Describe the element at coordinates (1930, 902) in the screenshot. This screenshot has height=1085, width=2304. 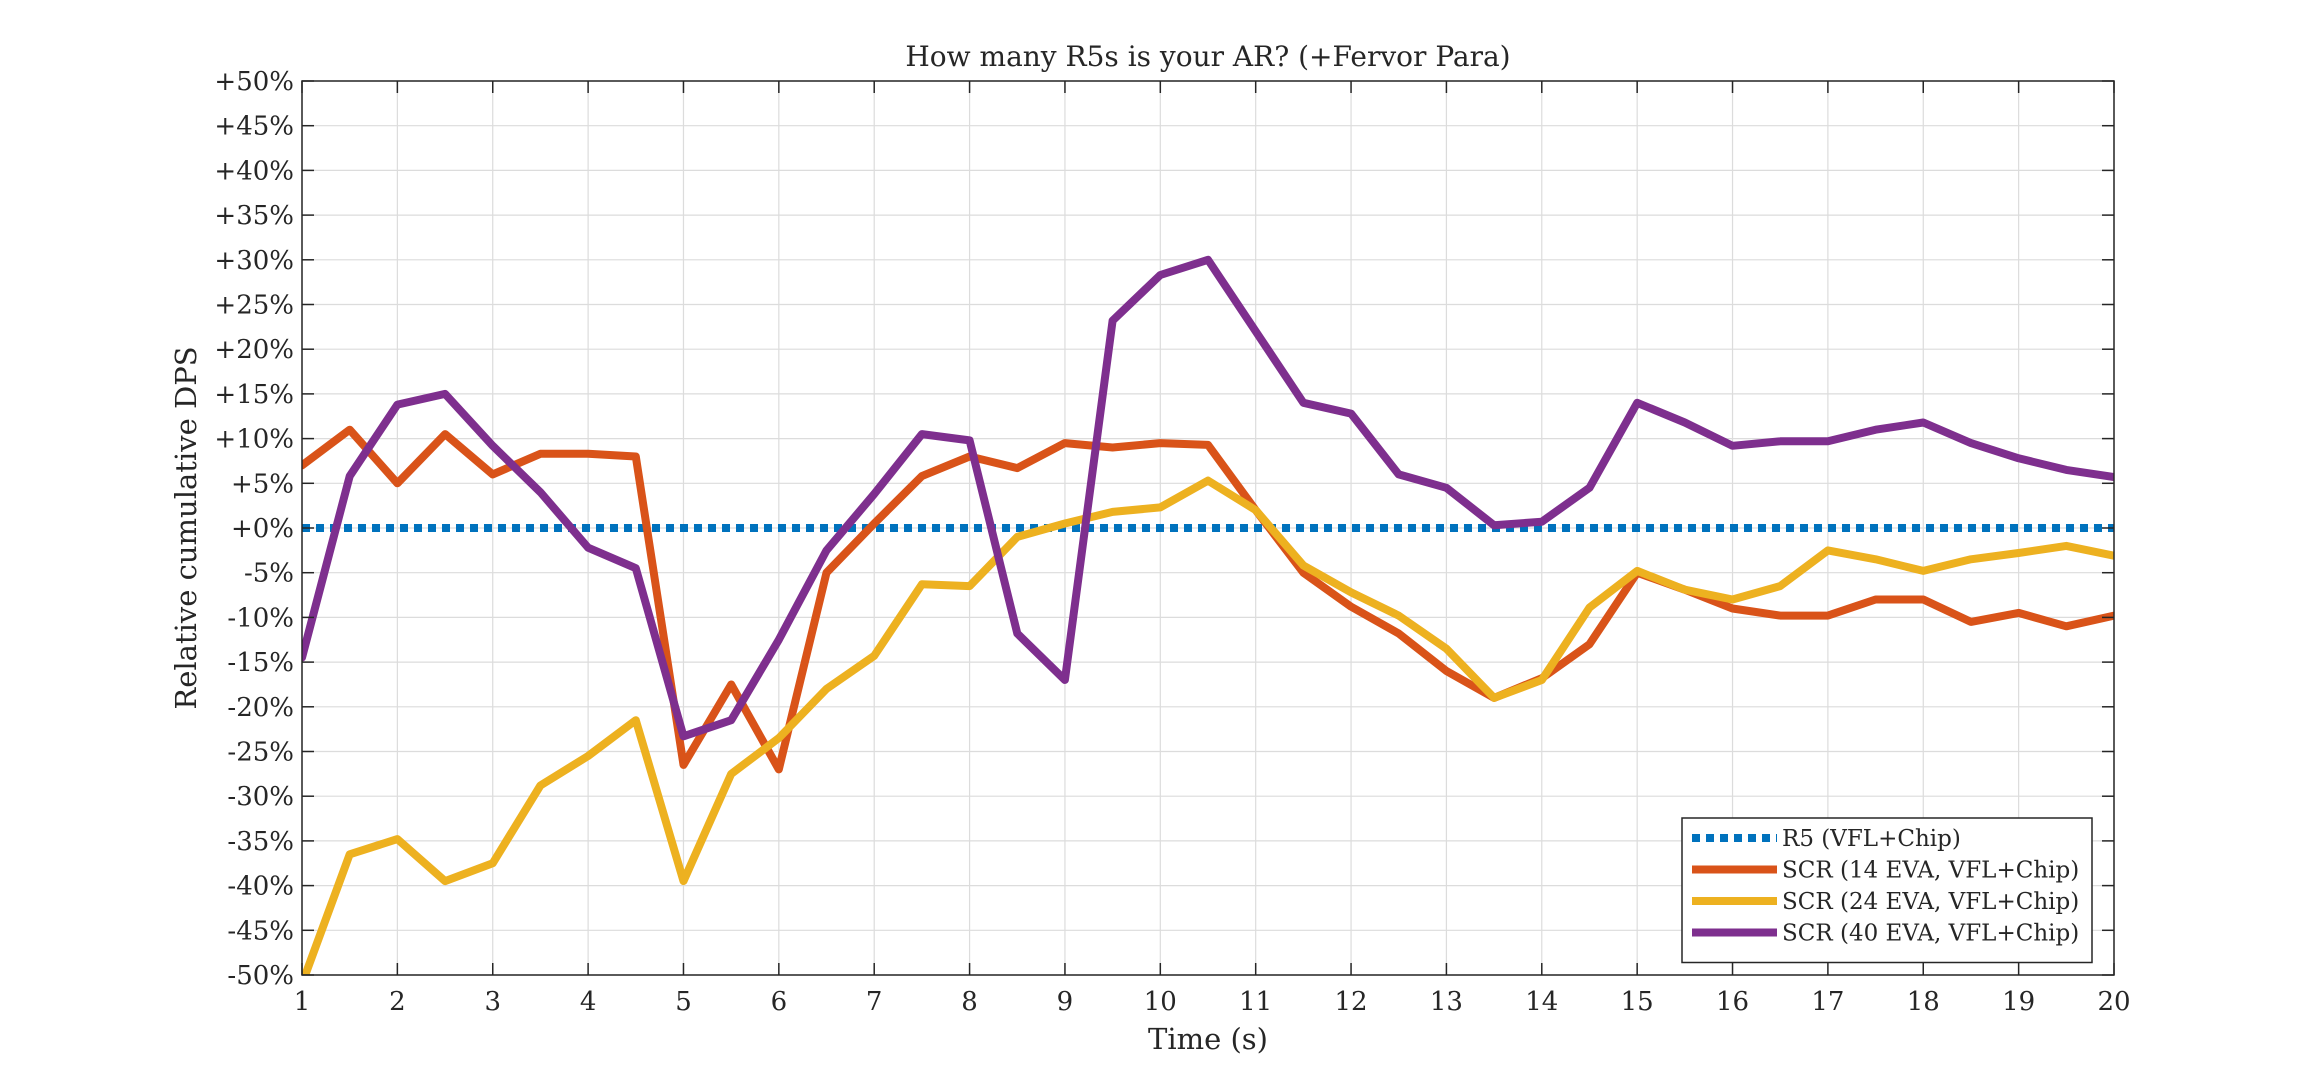
I see `legend-label: SCR (24 EVA, VFL+Chip)` at that location.